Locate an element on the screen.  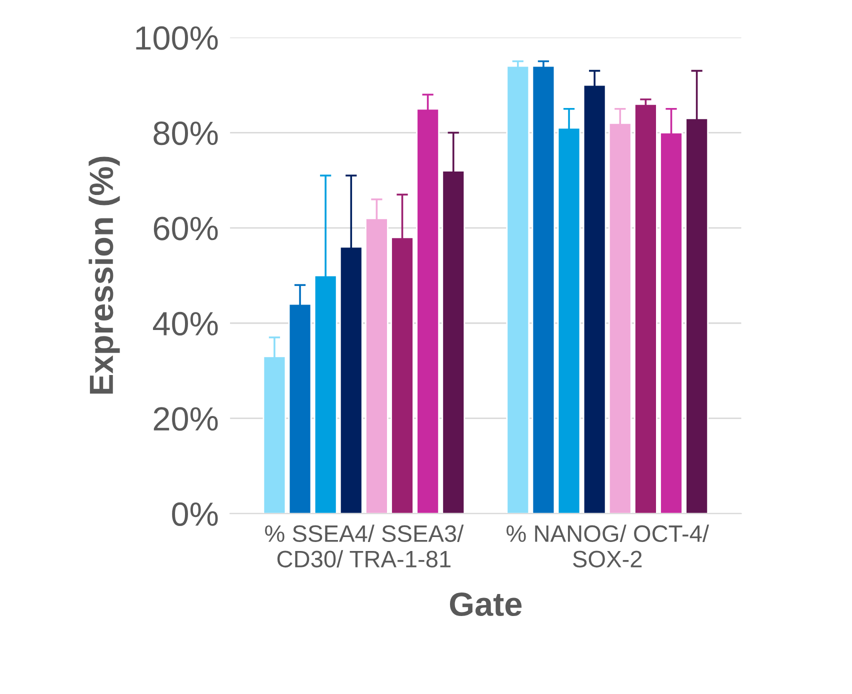
y-tick-label: 0% is located at coordinates (195, 514).